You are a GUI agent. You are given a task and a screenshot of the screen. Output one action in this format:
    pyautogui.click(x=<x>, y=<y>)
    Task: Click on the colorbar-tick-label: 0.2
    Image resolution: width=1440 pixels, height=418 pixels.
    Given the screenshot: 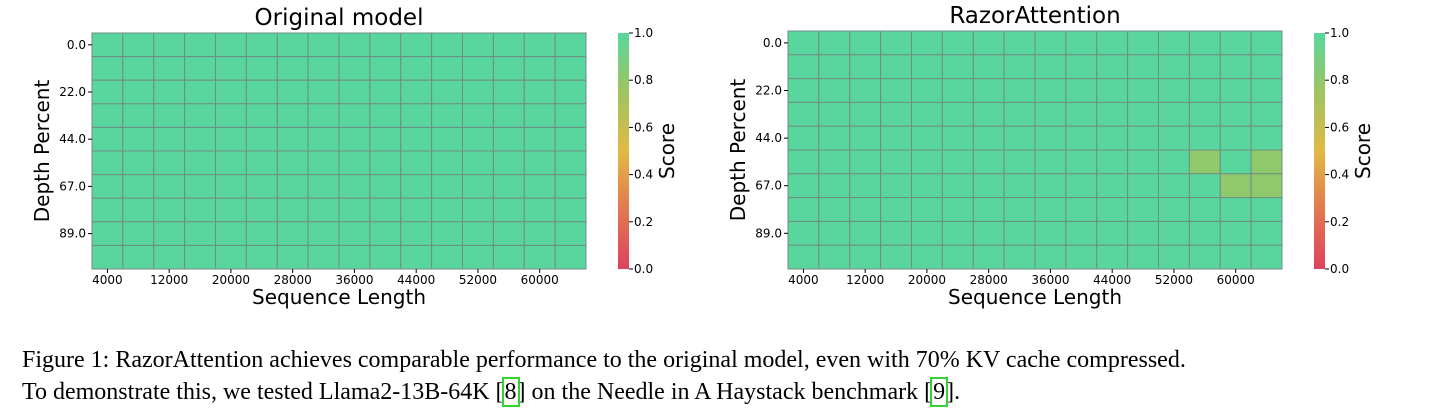 What is the action you would take?
    pyautogui.click(x=643, y=222)
    